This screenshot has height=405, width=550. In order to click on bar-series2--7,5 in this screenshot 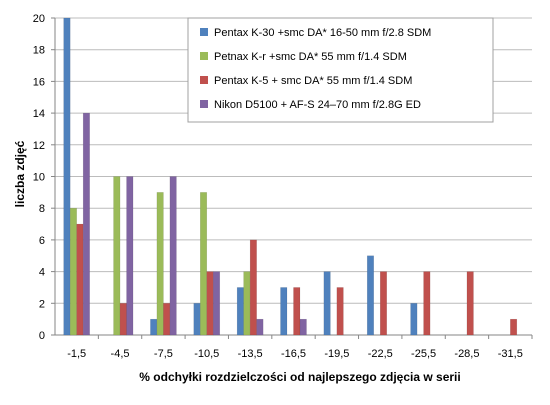, I will do `click(160, 264)`.